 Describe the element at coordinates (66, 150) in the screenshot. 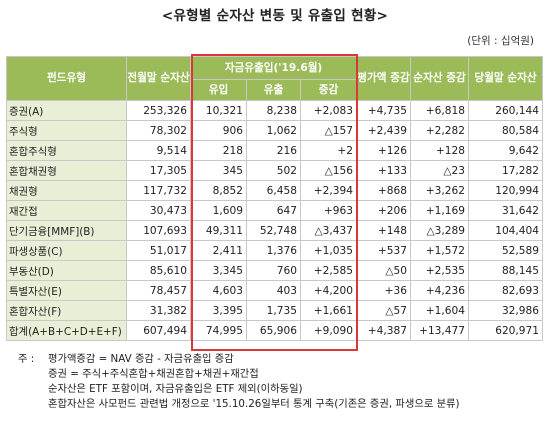

I see `row-name: 혼합주식형` at that location.